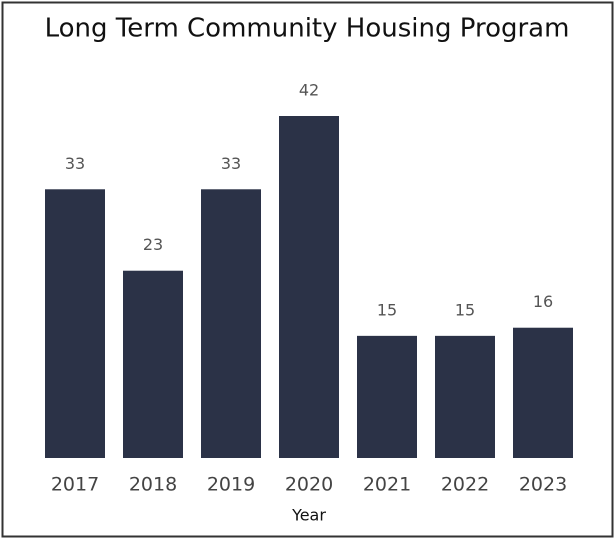 Image resolution: width=615 pixels, height=540 pixels. I want to click on data-label: 42, so click(309, 90).